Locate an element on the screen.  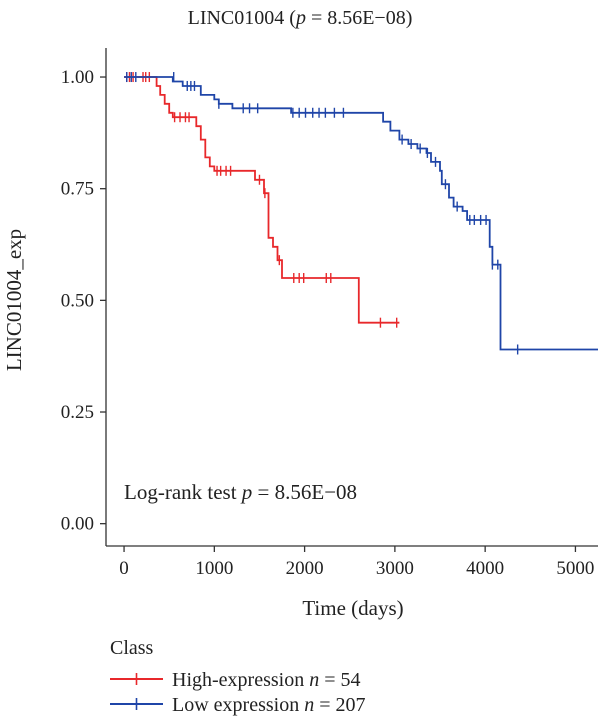
x-tick-label: 0 is located at coordinates (124, 568).